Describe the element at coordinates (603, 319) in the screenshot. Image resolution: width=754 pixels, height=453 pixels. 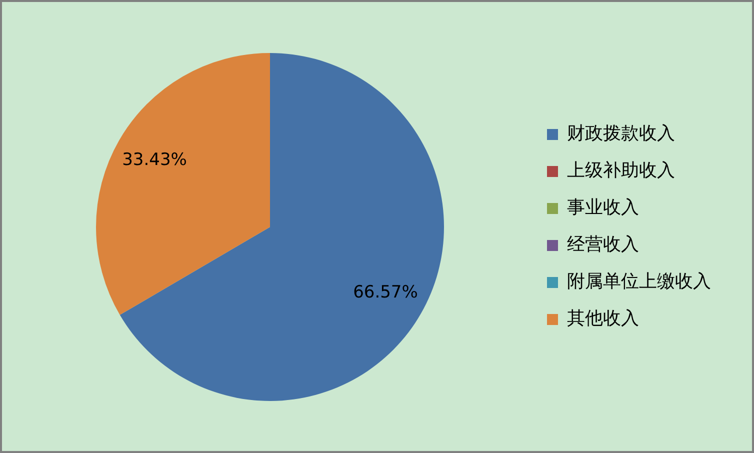
I see `legend-label: 其他收入` at that location.